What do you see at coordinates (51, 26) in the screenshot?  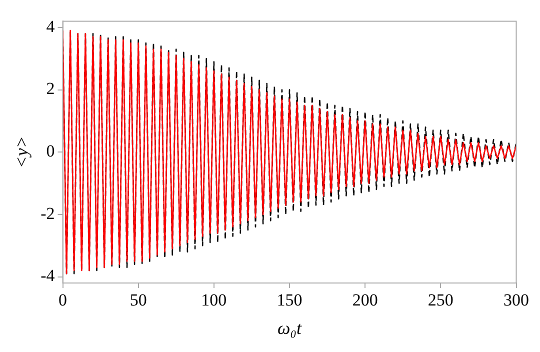 I see `y-tick-label: 4` at bounding box center [51, 26].